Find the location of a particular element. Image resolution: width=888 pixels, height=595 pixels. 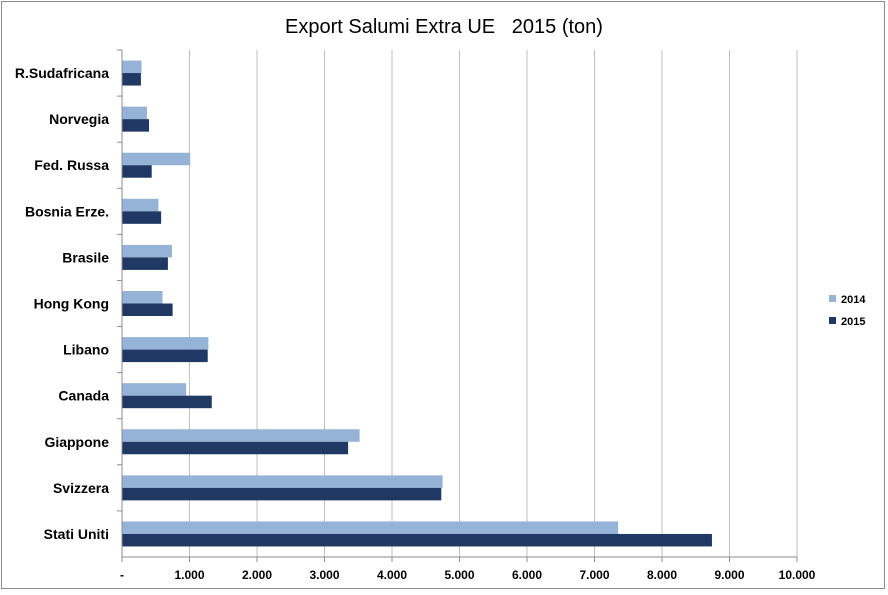

x-tick-label: 6.000 is located at coordinates (527, 575).